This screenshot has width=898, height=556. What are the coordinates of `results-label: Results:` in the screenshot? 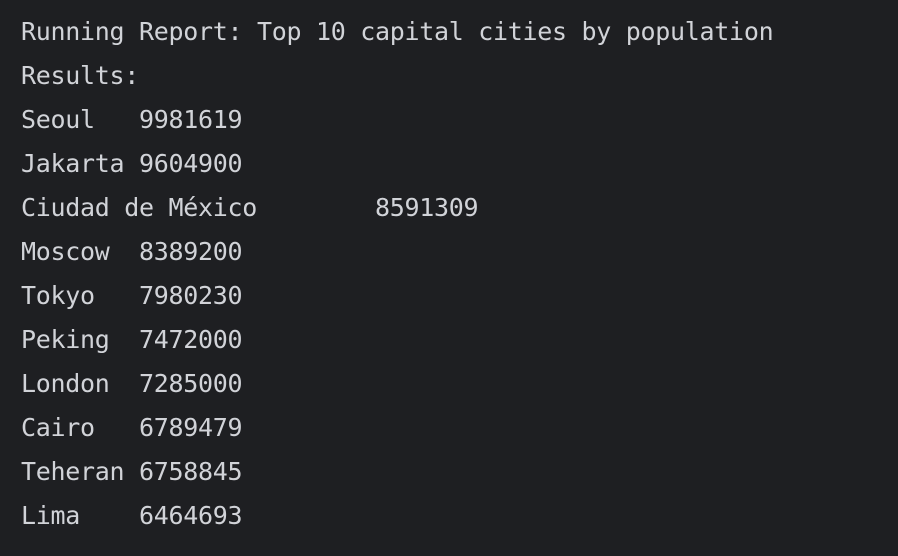 It's located at (80, 75).